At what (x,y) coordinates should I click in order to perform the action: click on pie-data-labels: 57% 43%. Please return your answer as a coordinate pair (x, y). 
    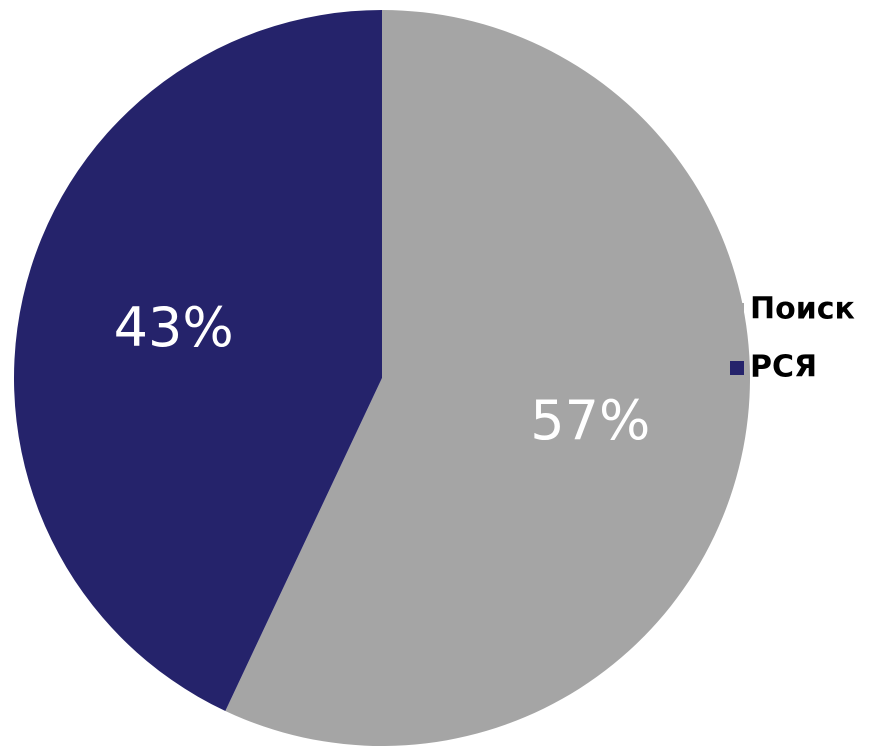
    Looking at the image, I should click on (382, 374).